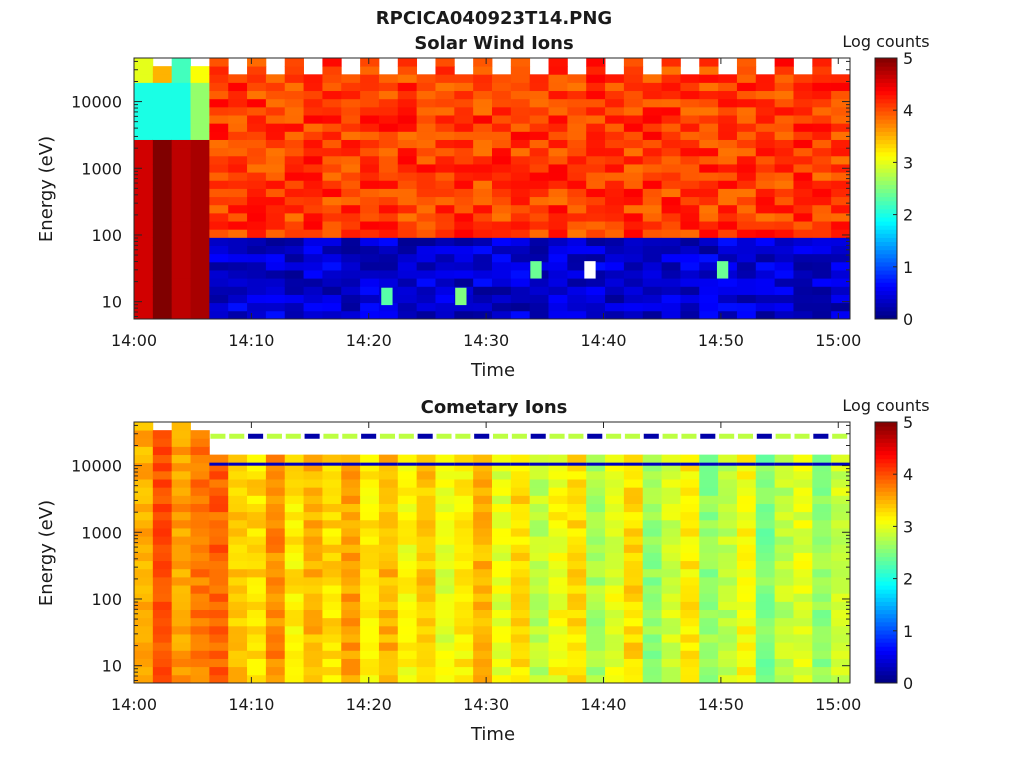  Describe the element at coordinates (886, 591) in the screenshot. I see `colorbar-segment` at that location.